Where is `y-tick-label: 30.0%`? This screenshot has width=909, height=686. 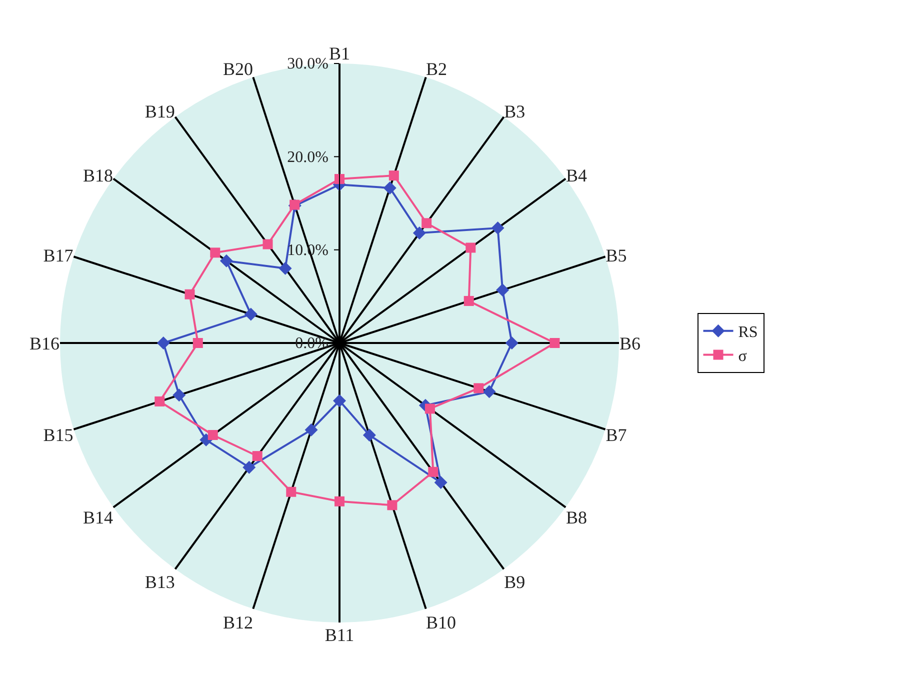 y-tick-label: 30.0% is located at coordinates (307, 64).